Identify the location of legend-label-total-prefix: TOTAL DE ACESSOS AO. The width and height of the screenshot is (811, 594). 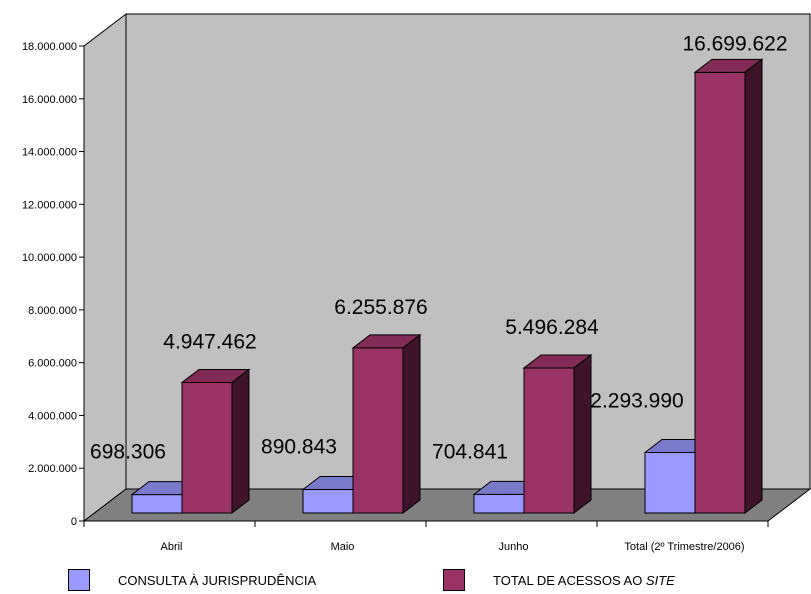
(569, 580).